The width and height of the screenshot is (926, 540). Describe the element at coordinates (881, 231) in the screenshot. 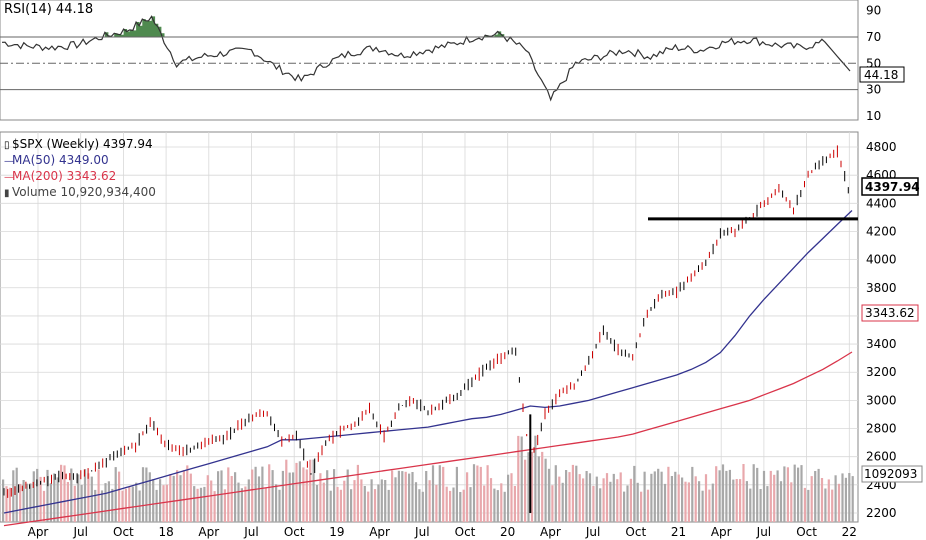

I see `price-tick-label: 4200` at that location.